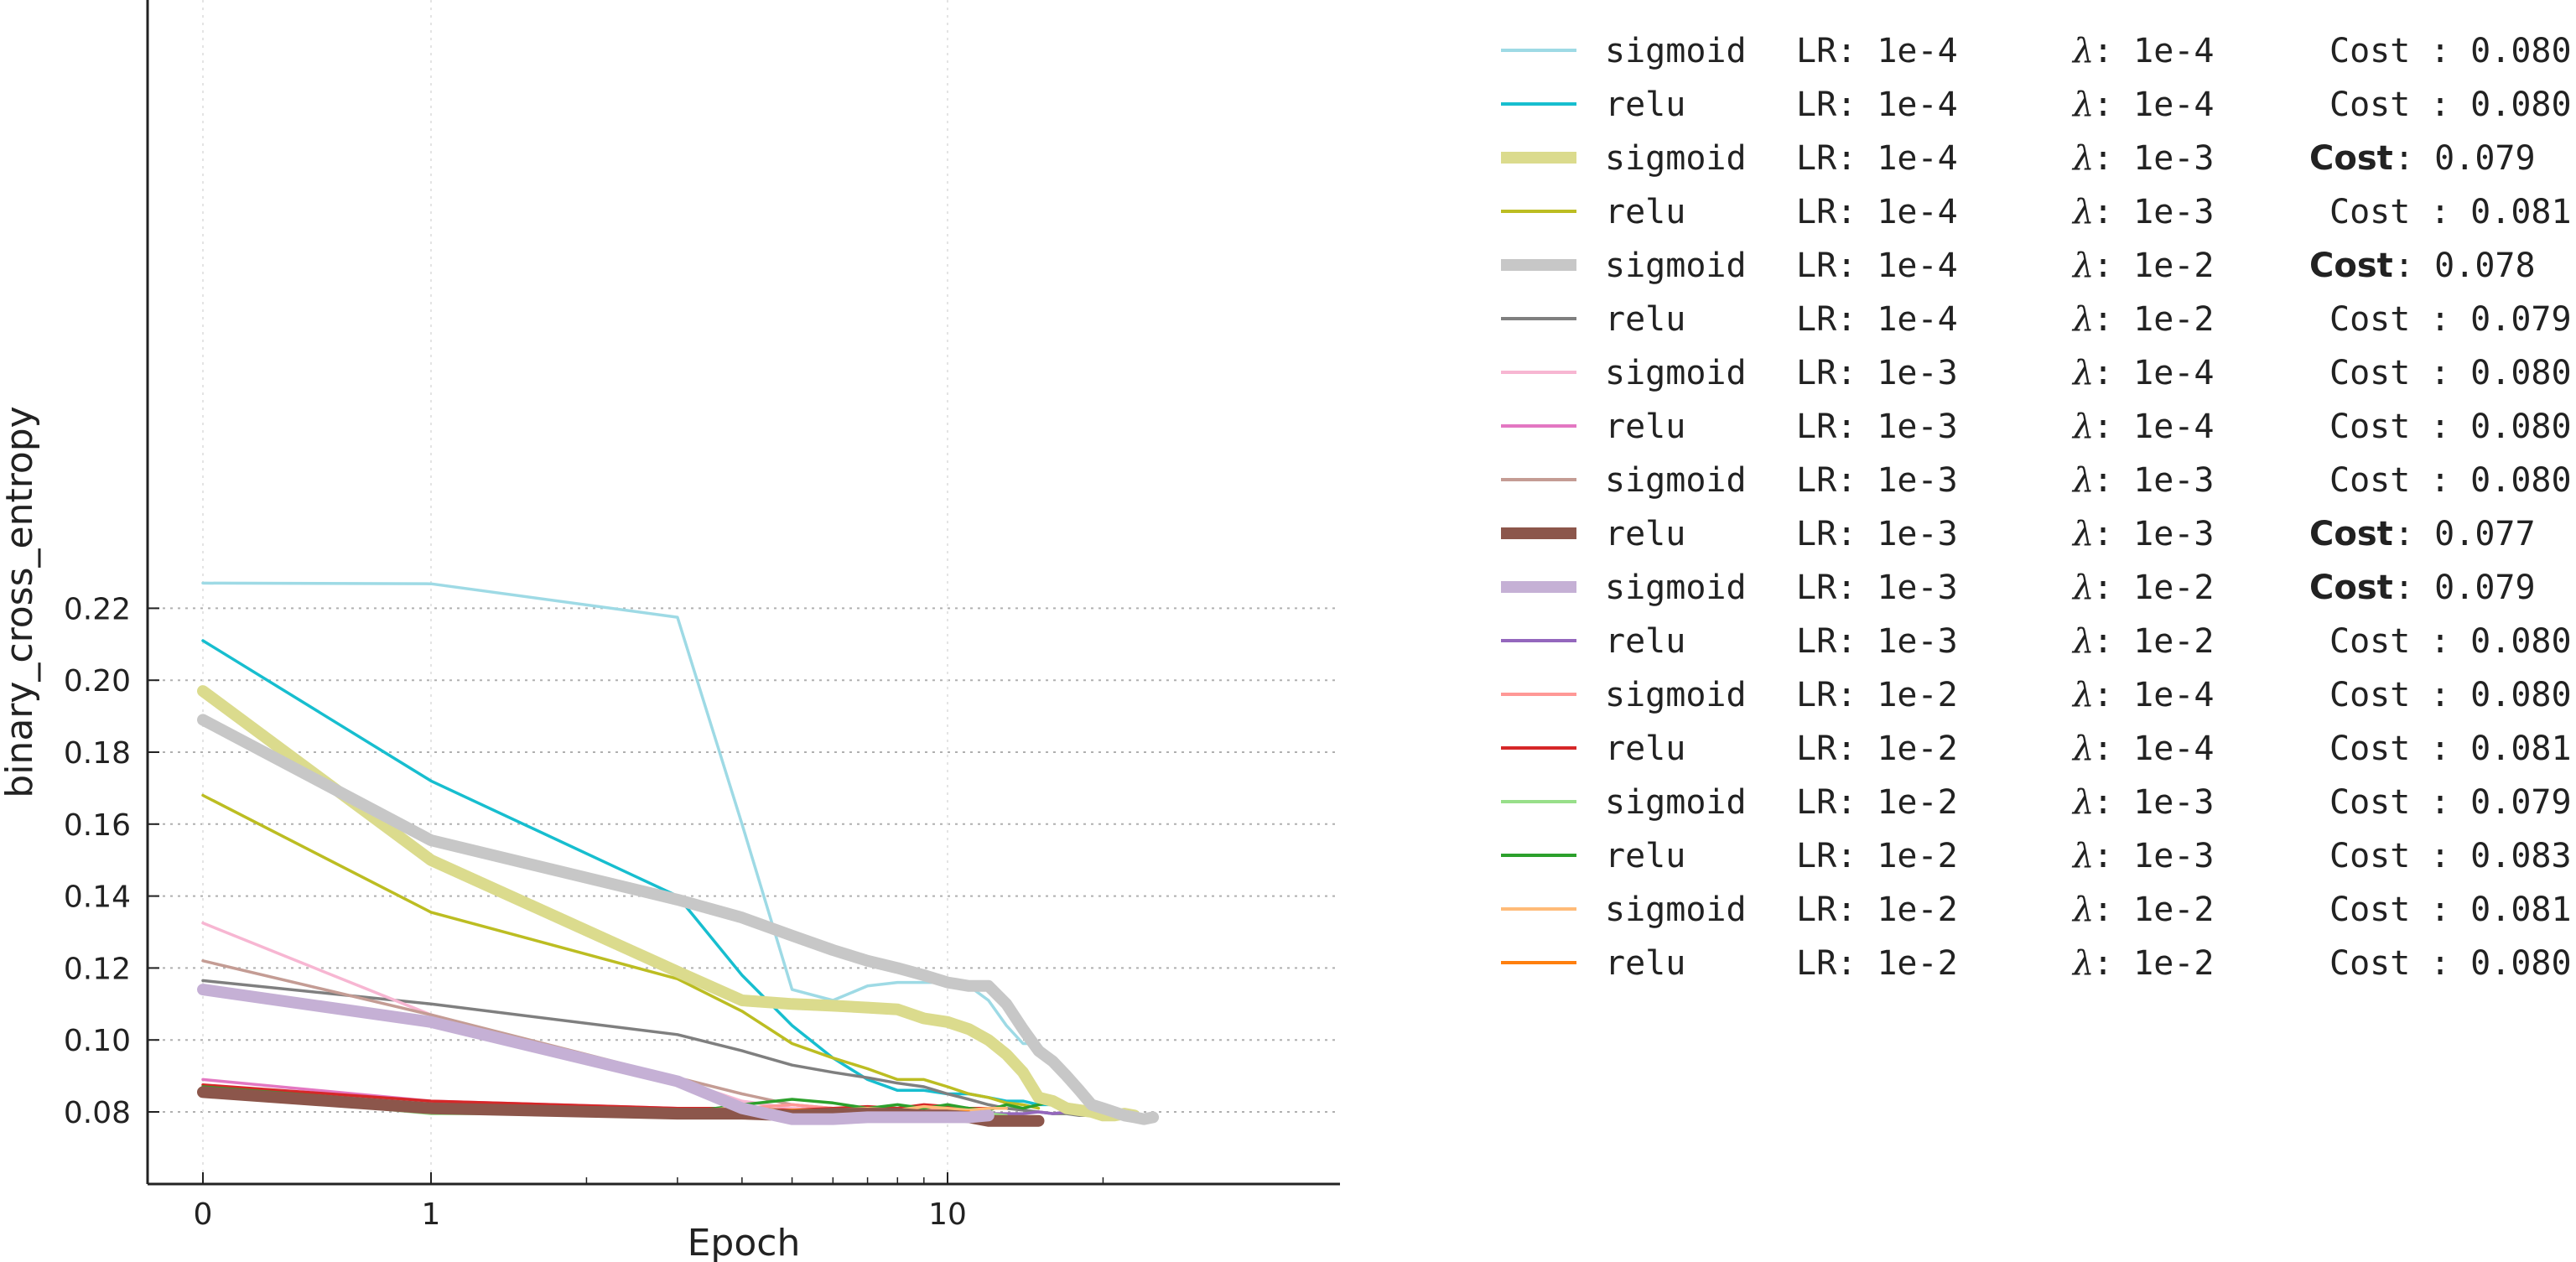  I want to click on y-tick-label: 0.08, so click(97, 1113).